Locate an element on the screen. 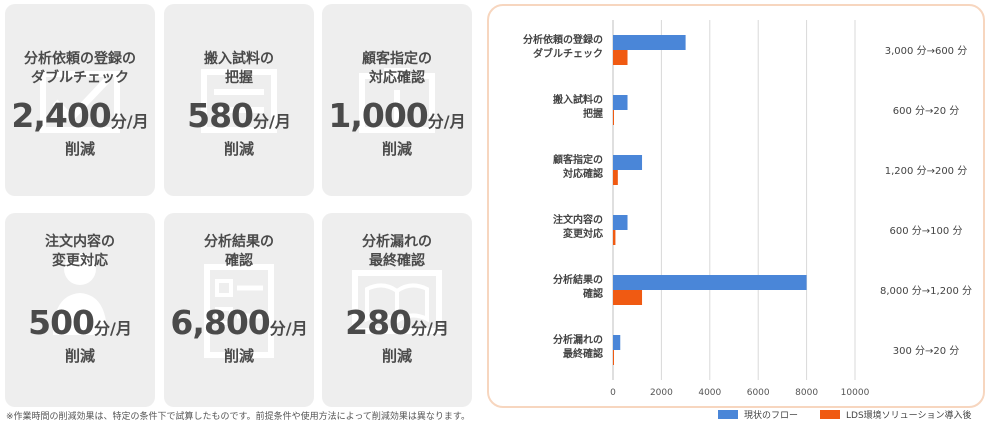  checkbox-icon is located at coordinates (80, 102).